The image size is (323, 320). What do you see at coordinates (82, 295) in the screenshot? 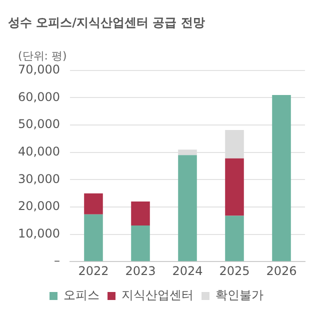
I see `legend-label: 오피스` at bounding box center [82, 295].